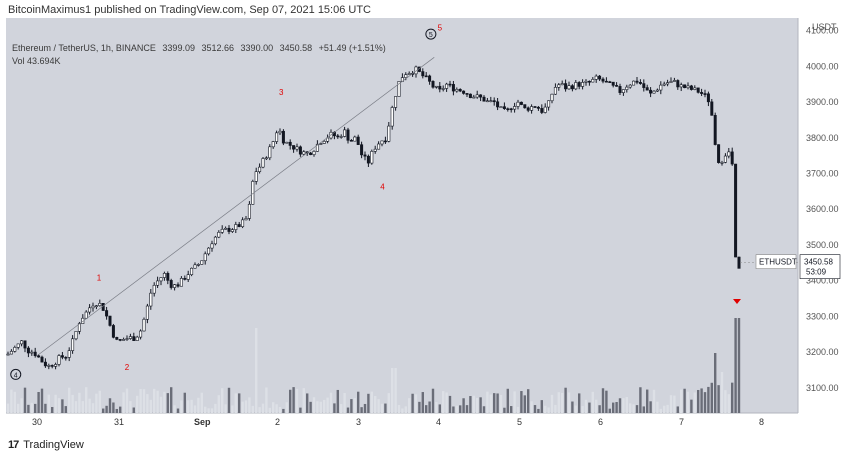 The height and width of the screenshot is (456, 850). I want to click on x-tick-label: 8, so click(761, 422).